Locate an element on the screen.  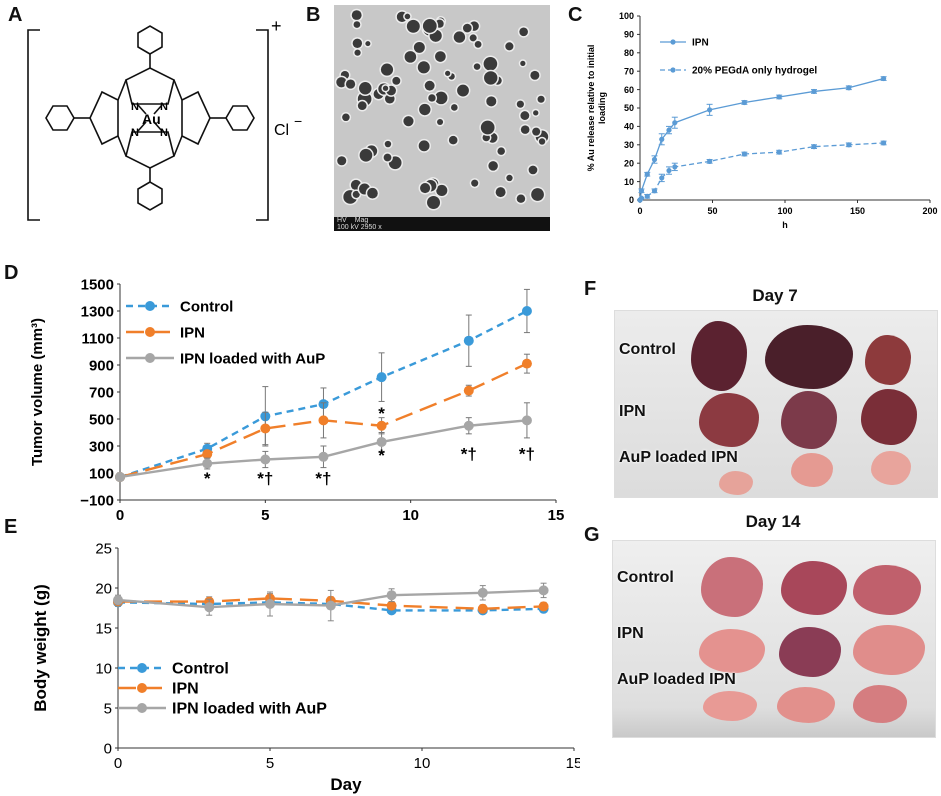
day14-label-ipn: IPN is located at coordinates (630, 633).